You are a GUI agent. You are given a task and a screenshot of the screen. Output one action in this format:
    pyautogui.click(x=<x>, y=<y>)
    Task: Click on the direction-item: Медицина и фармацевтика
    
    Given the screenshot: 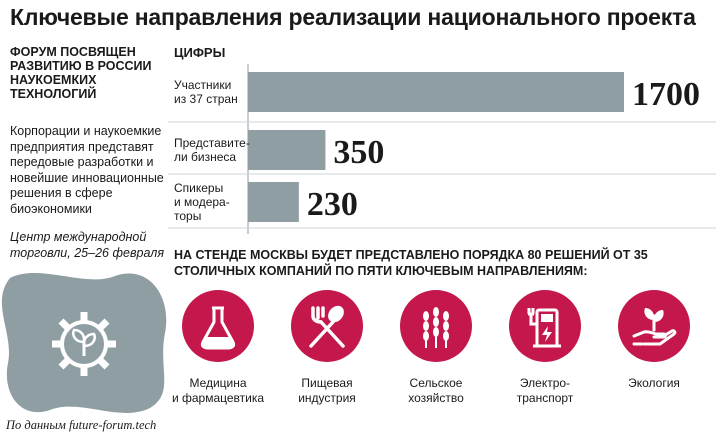 What is the action you would take?
    pyautogui.click(x=218, y=348)
    